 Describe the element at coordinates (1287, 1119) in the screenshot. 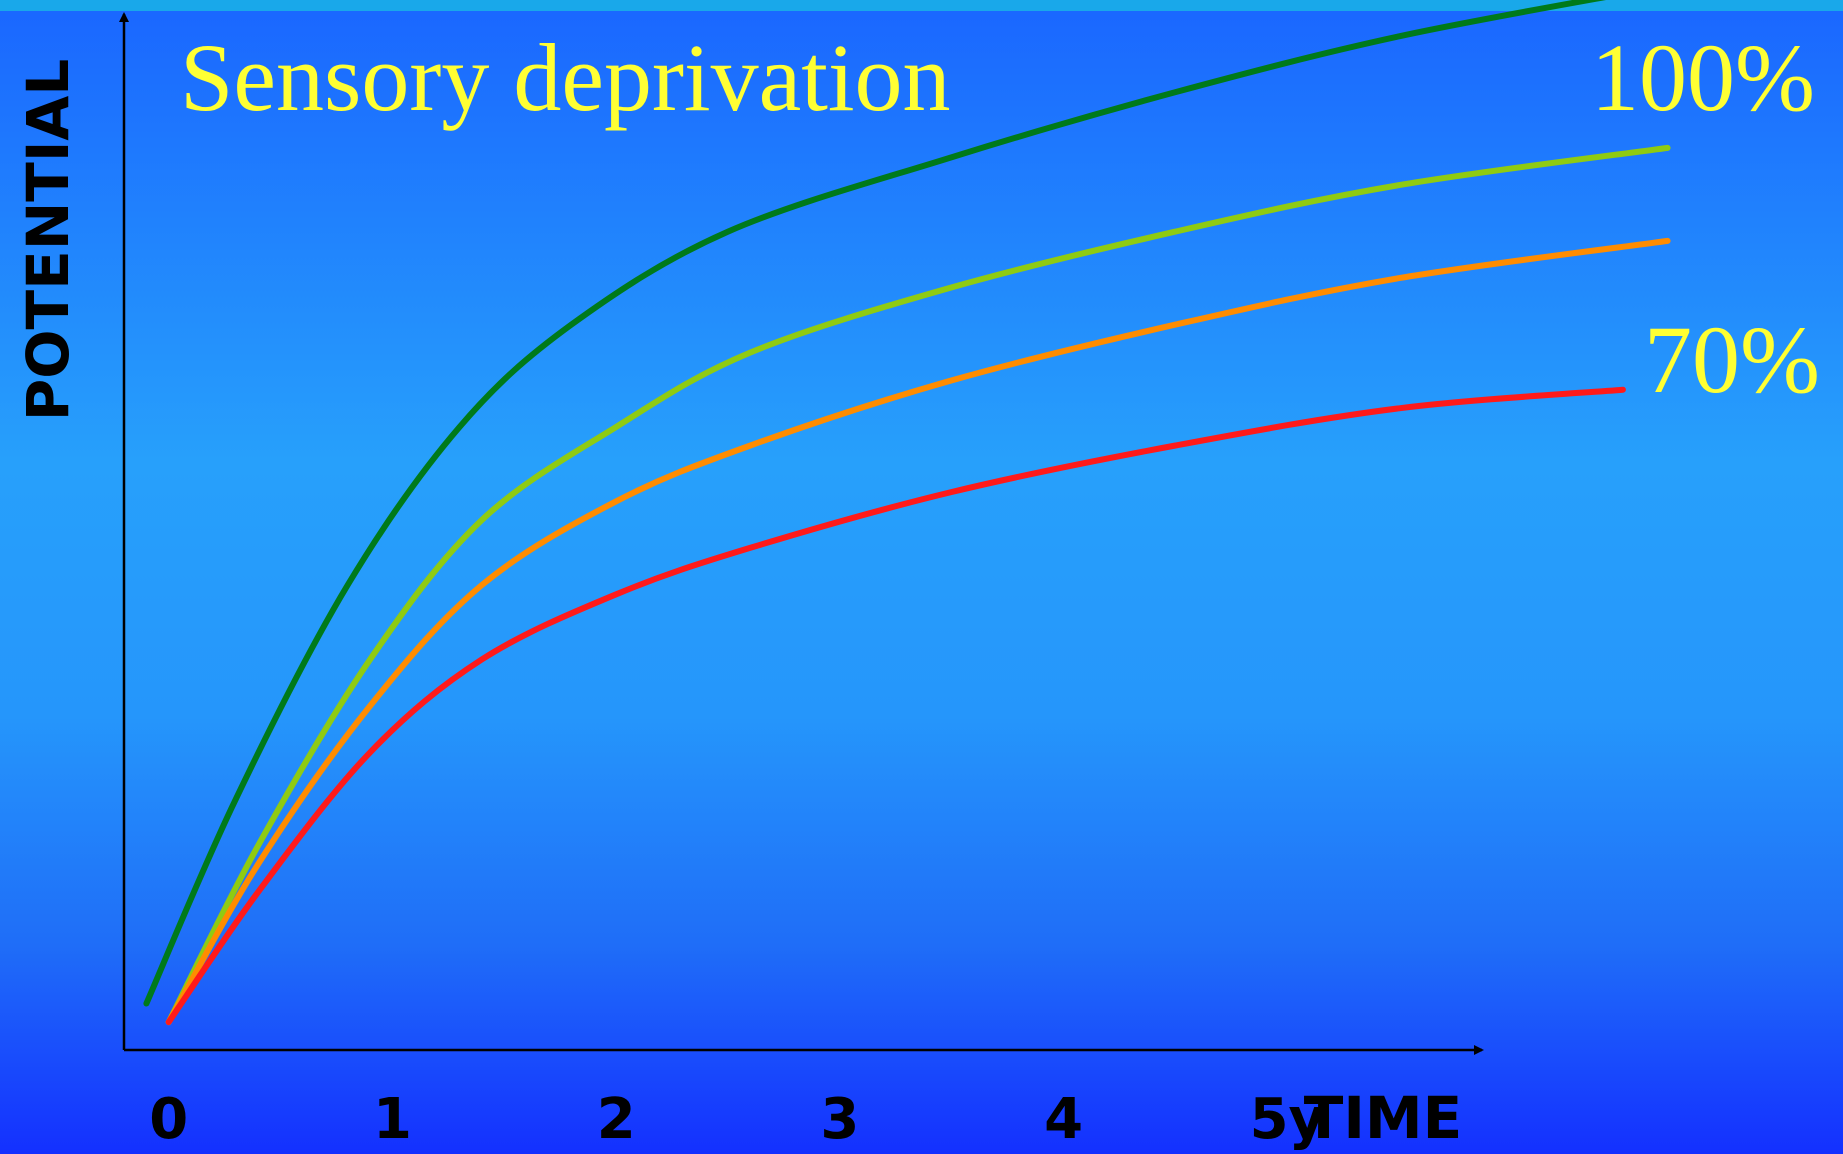

I see `x-tick-label: 5y` at that location.